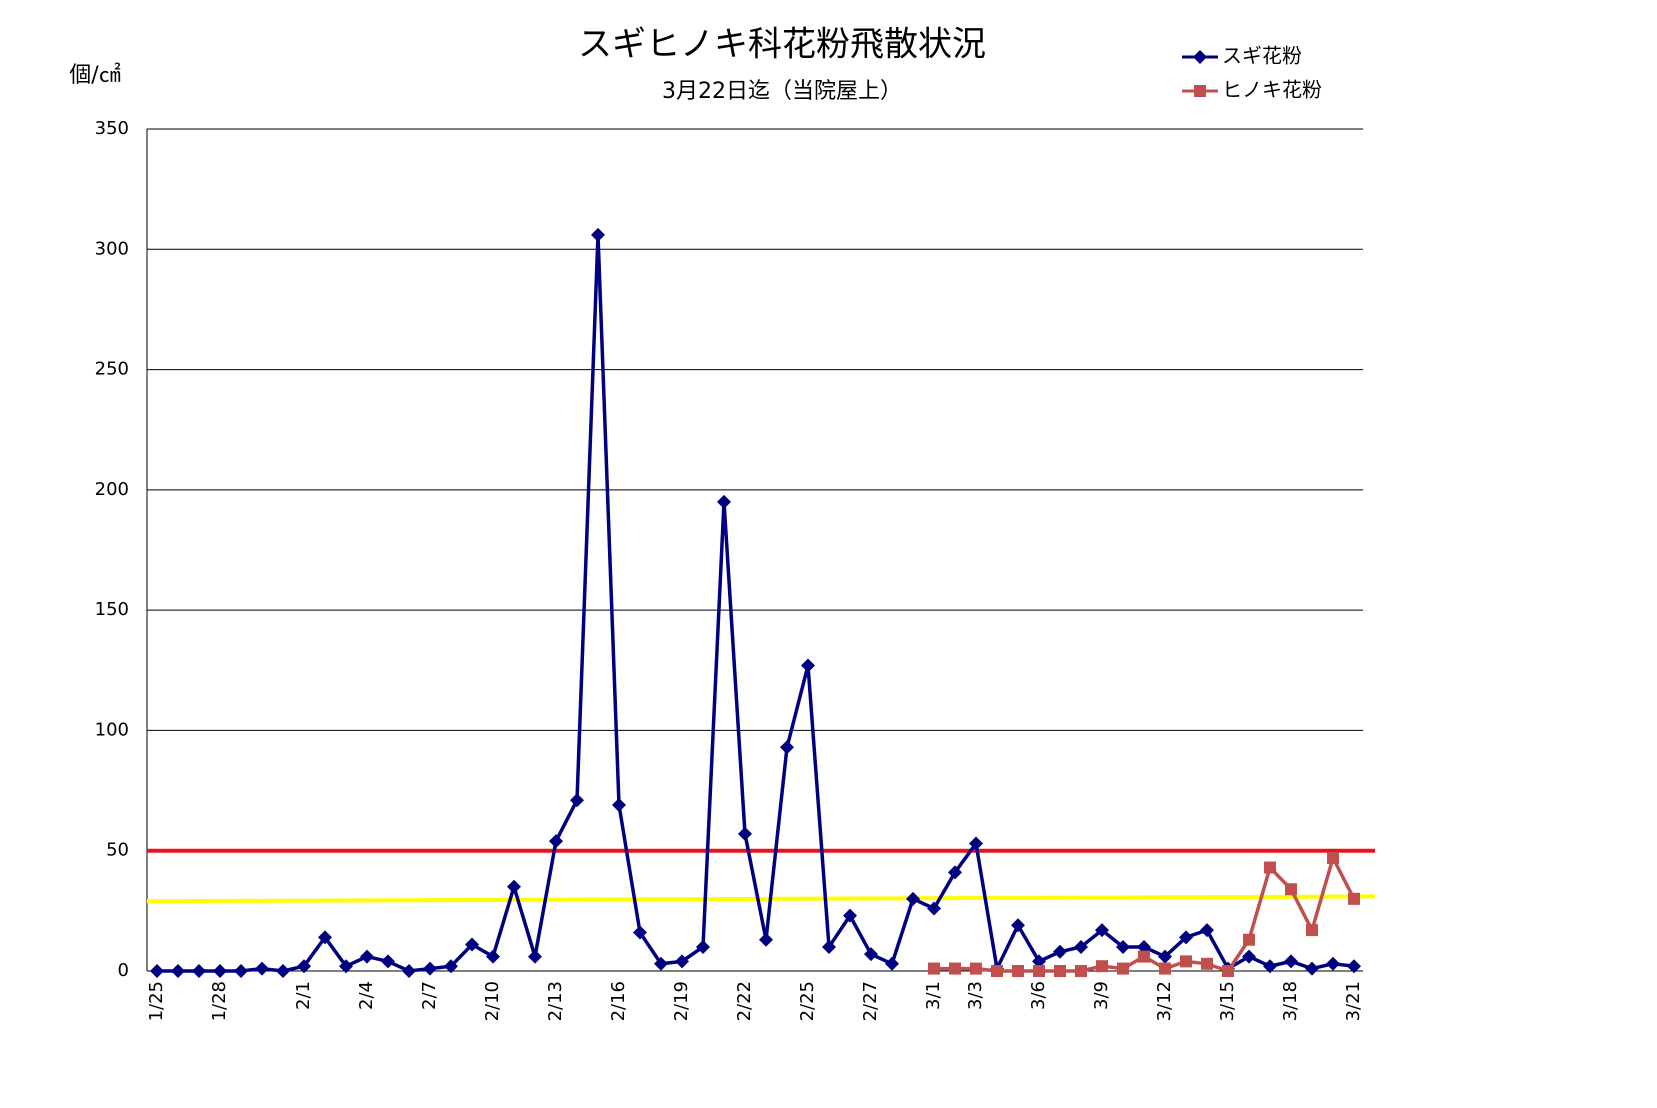 The width and height of the screenshot is (1657, 1108). Describe the element at coordinates (112, 729) in the screenshot. I see `y-tick-label: 100` at that location.